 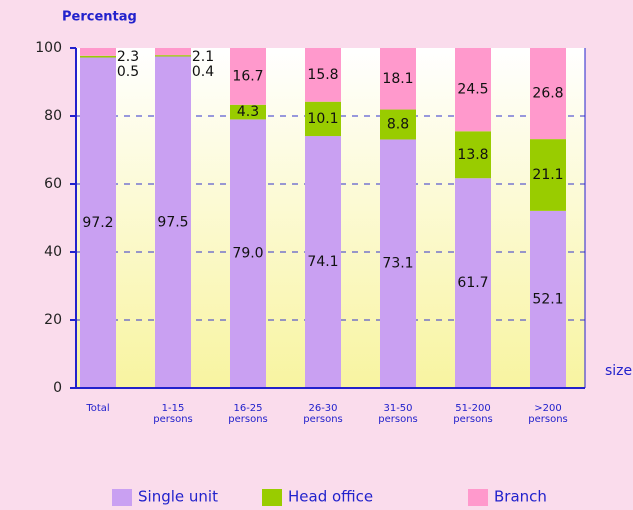 I want to click on data-label: 52.1, so click(x=547, y=299).